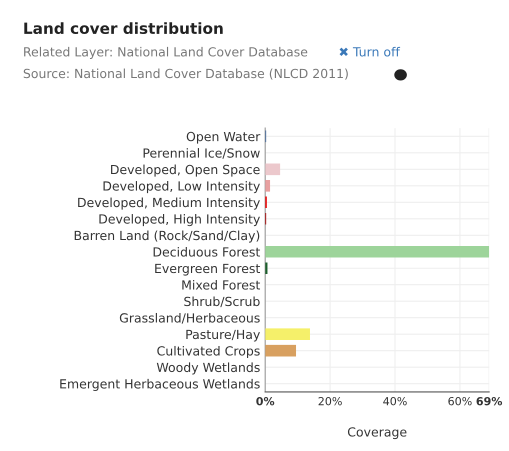 This screenshot has height=451, width=509. I want to click on y-tick-label: Barren Land (Rock/Sand/Clay), so click(167, 236).